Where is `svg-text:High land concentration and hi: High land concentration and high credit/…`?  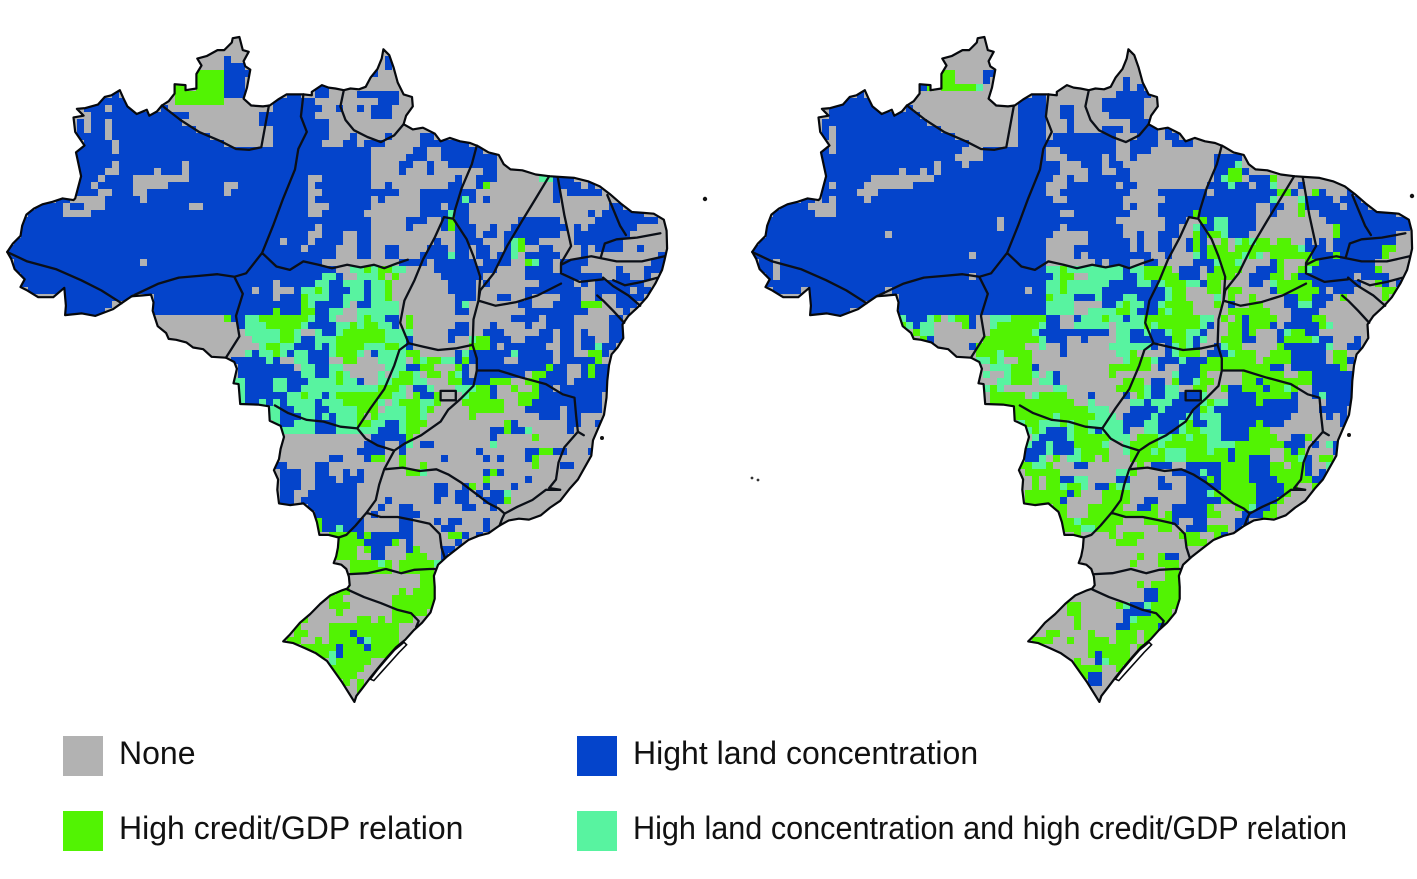
svg-text:High land concentration and hi: High land concentration and high credit/… is located at coordinates (990, 828).